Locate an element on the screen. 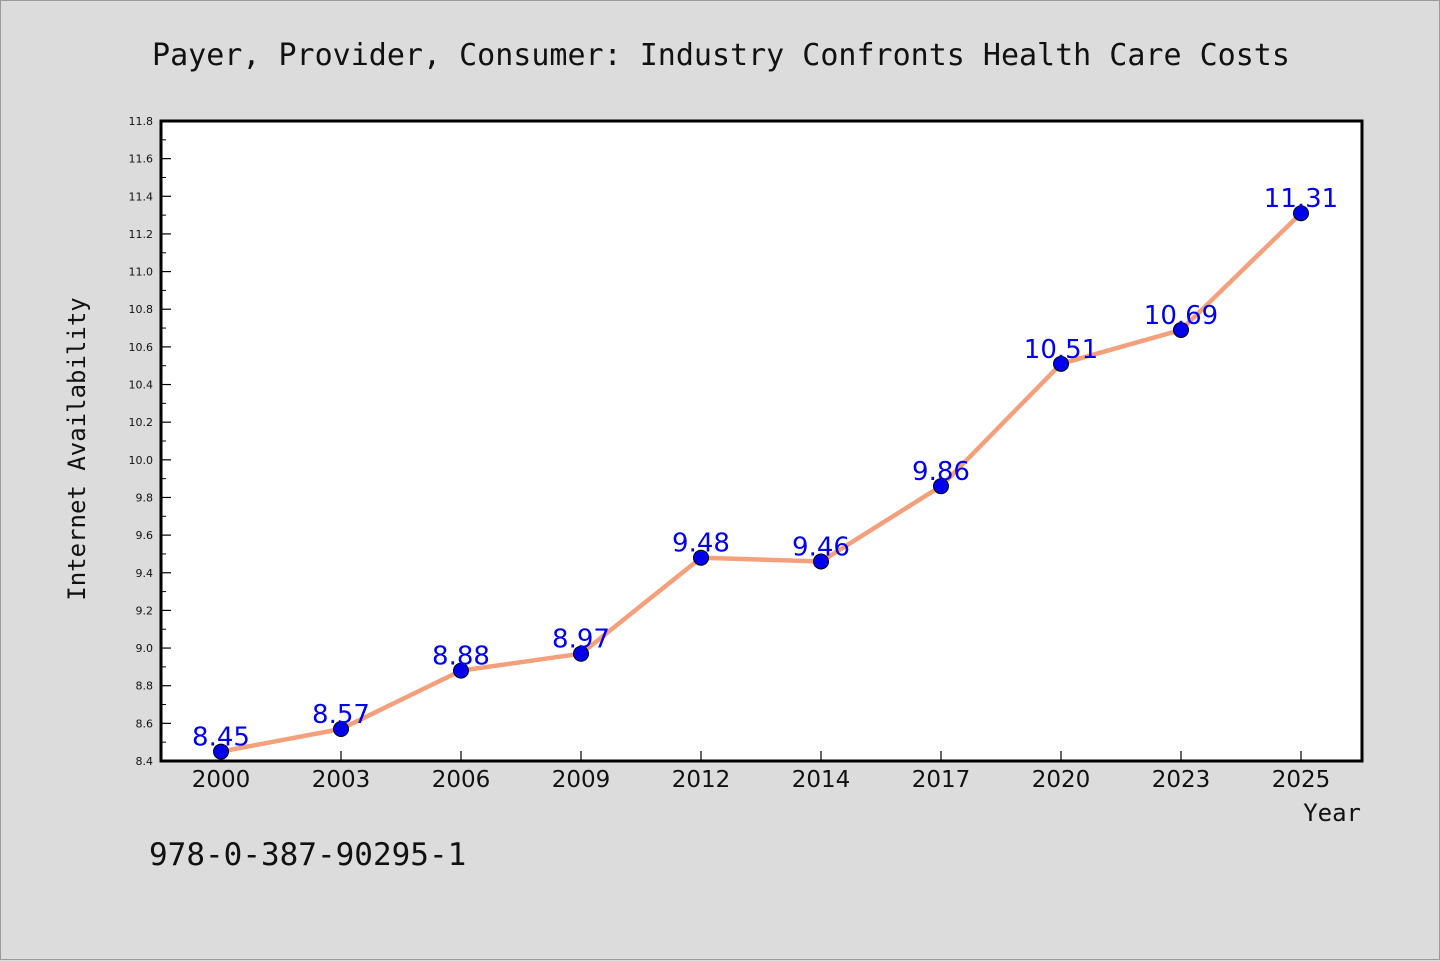 This screenshot has width=1440, height=961. footer-isbn: 978-0-387-90295-1 is located at coordinates (307, 855).